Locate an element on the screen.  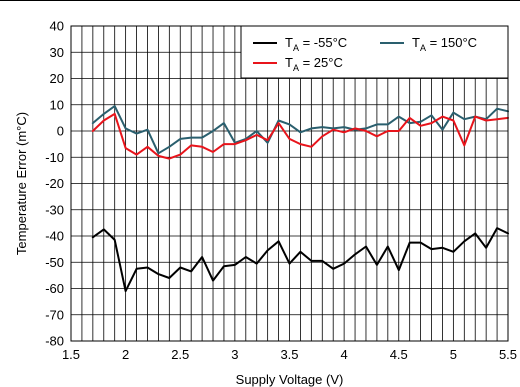
x-tick-label: 2.5 is located at coordinates (180, 354).